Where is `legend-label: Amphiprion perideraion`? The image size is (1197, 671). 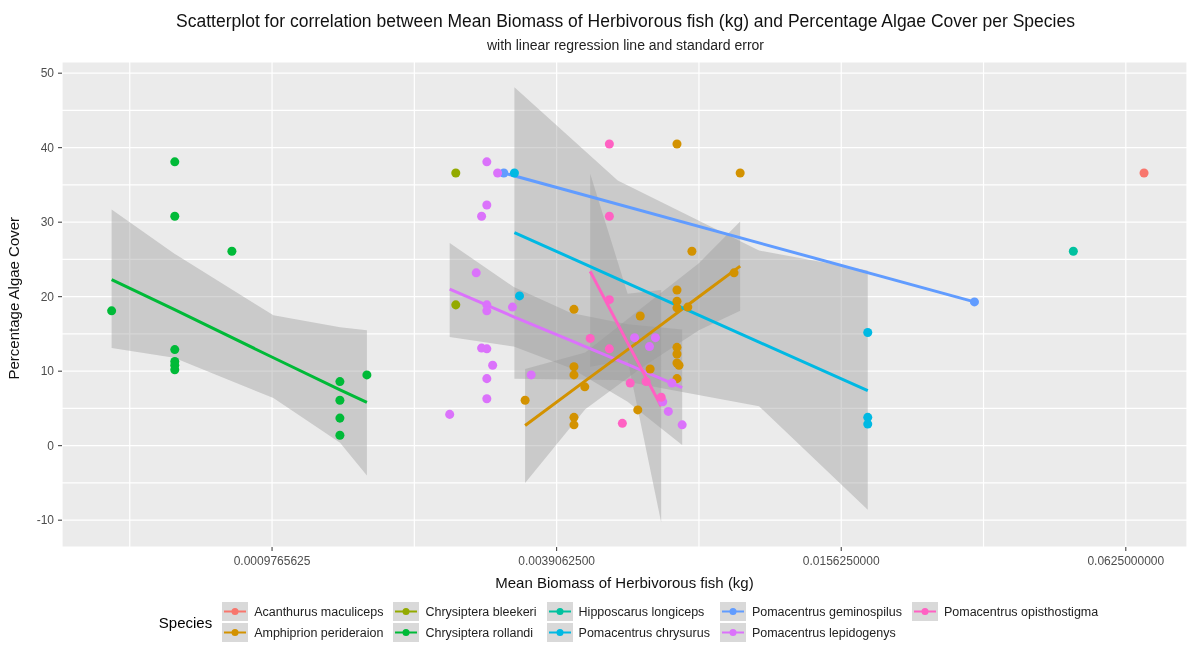
legend-label: Amphiprion perideraion is located at coordinates (318, 633).